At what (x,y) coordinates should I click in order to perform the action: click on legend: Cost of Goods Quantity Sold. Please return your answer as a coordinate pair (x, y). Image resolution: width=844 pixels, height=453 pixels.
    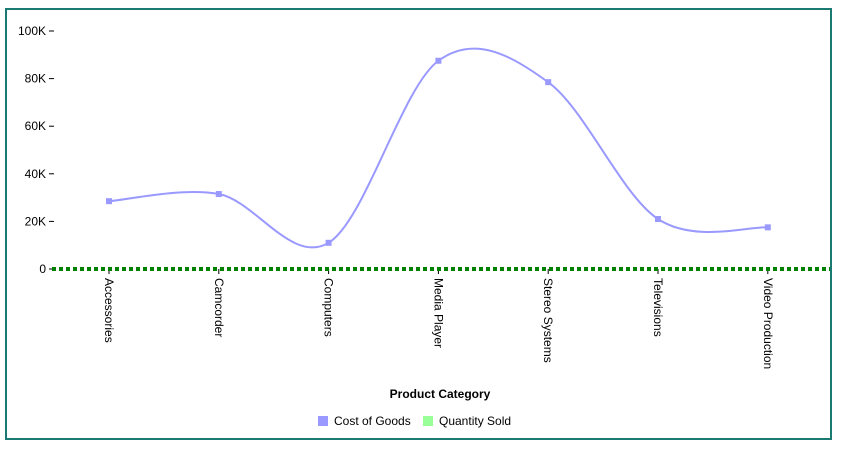
    Looking at the image, I should click on (414, 421).